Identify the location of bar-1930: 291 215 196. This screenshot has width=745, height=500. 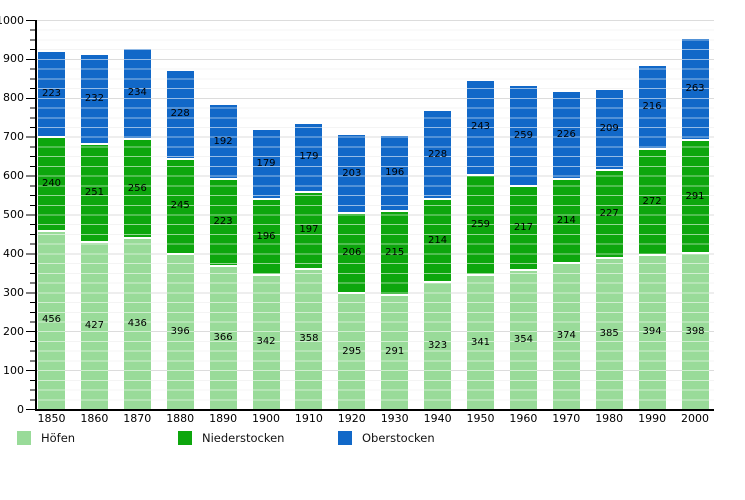
(395, 272).